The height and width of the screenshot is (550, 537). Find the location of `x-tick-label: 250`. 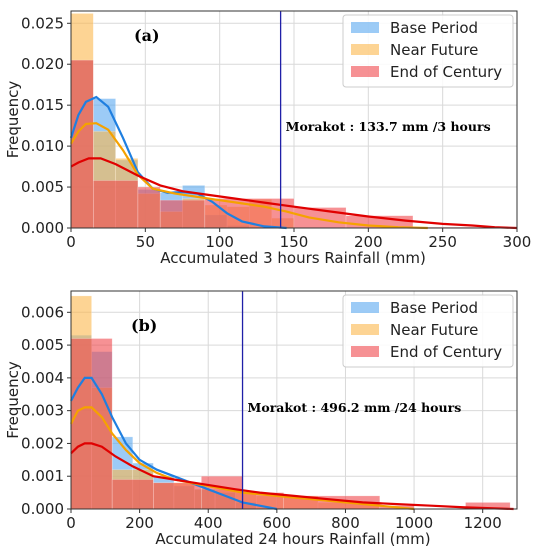

x-tick-label: 250 is located at coordinates (442, 242).